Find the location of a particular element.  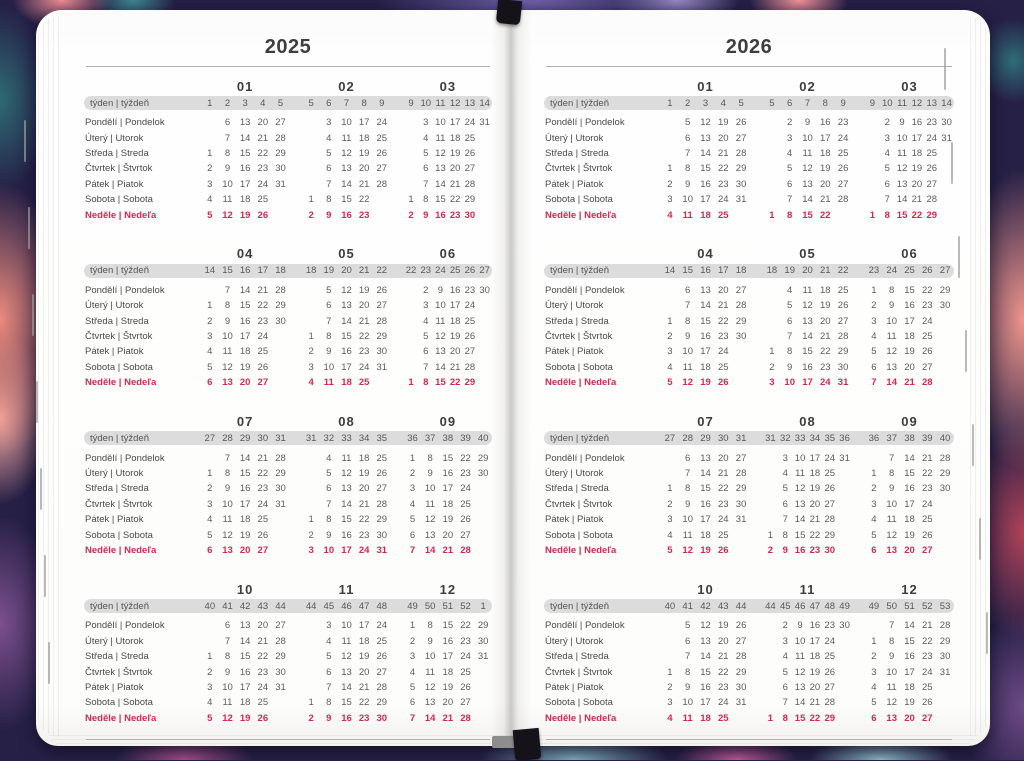

date-cell: 8 is located at coordinates (785, 535).